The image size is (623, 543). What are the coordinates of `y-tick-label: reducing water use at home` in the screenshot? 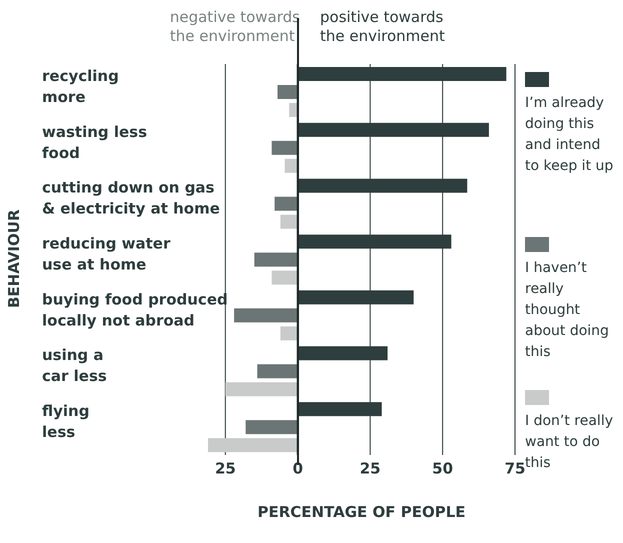 It's located at (106, 254).